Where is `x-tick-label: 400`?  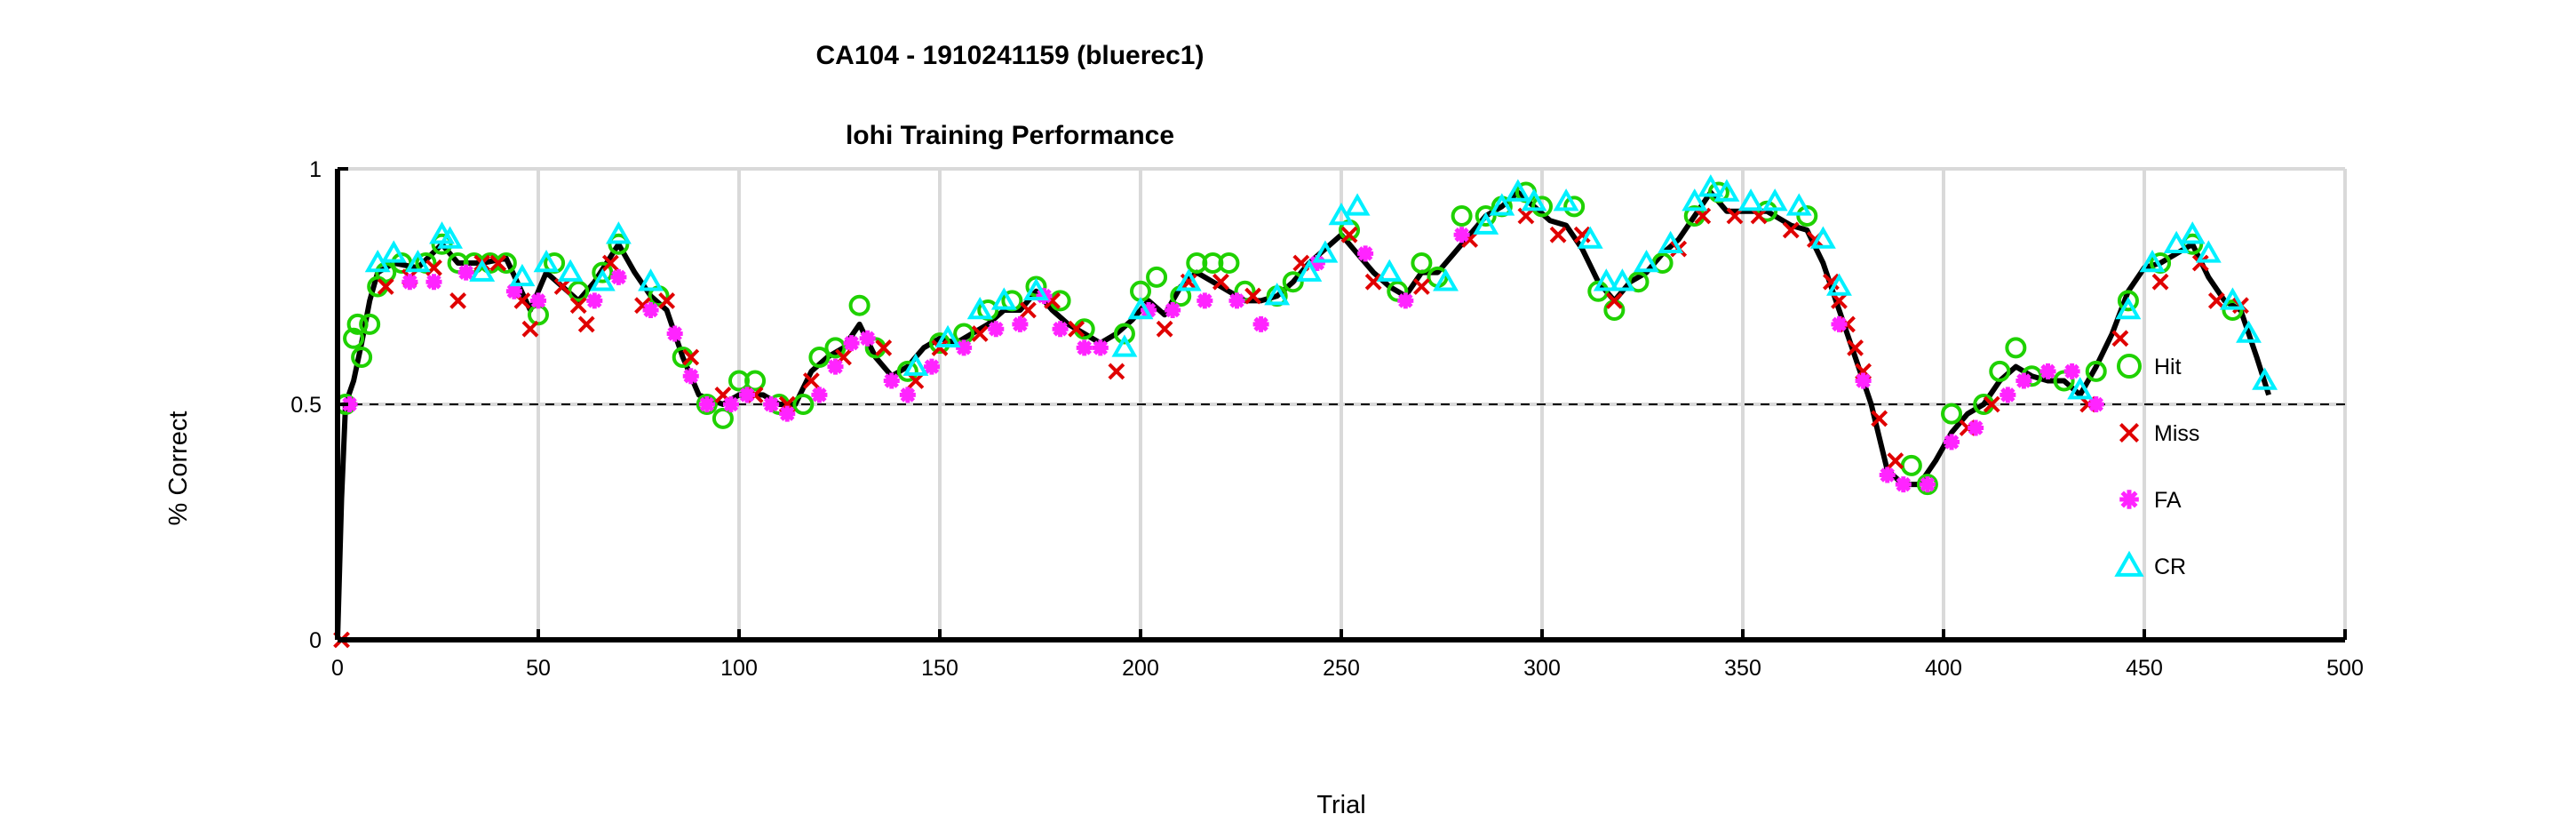
x-tick-label: 400 is located at coordinates (1943, 668).